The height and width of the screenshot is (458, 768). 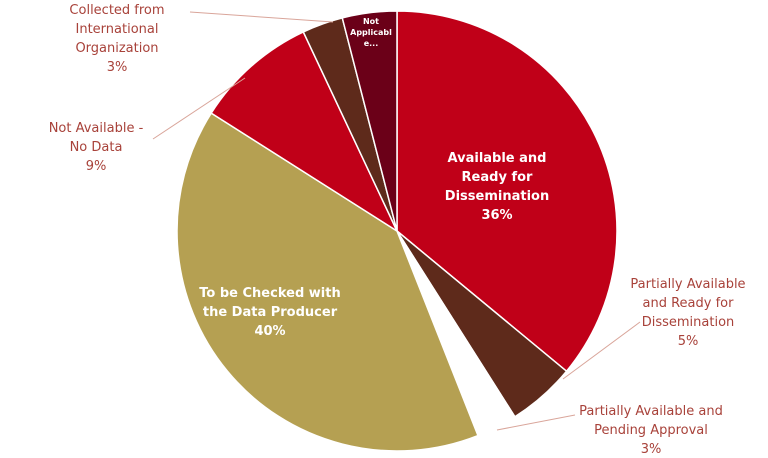 What do you see at coordinates (496, 215) in the screenshot?
I see `slice-percent: 36%` at bounding box center [496, 215].